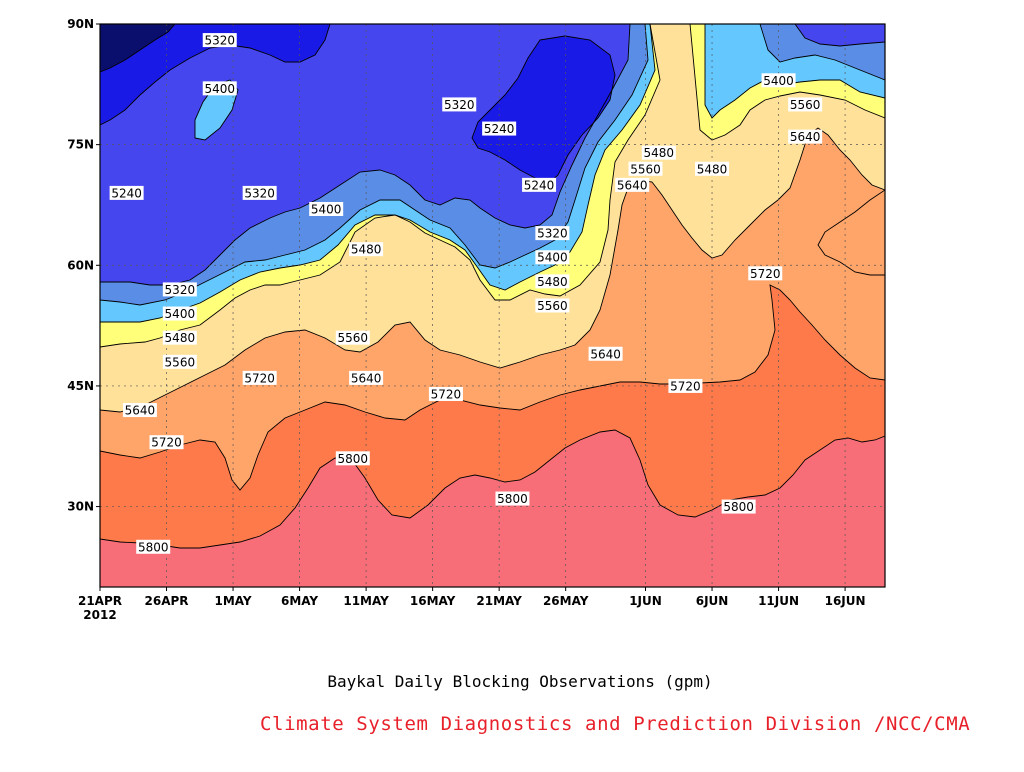 This screenshot has width=1024, height=772. I want to click on y-tick-label: 75N, so click(80, 145).